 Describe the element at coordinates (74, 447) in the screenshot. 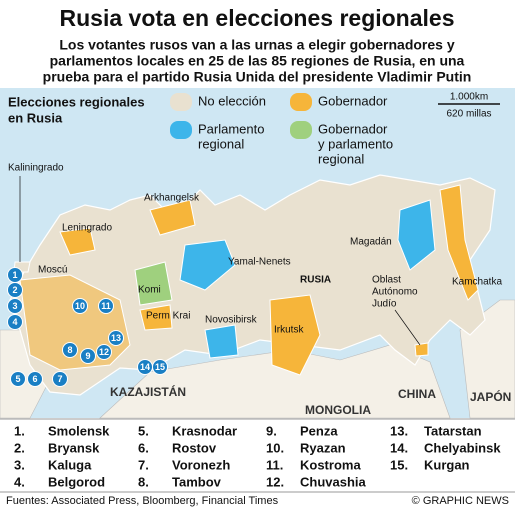

I see `key-name: Bryansk` at that location.